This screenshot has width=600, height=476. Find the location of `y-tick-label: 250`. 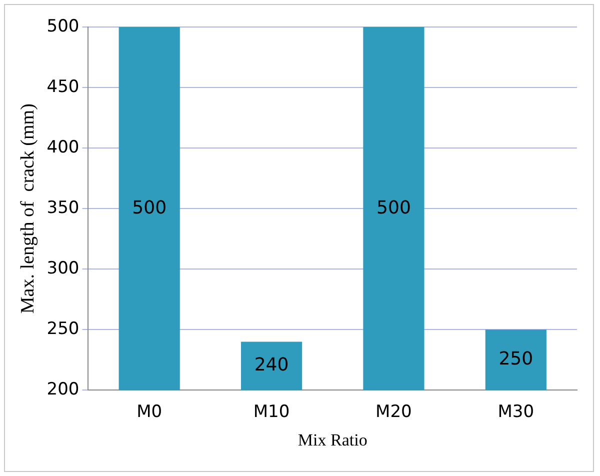

y-tick-label: 250 is located at coordinates (63, 329).